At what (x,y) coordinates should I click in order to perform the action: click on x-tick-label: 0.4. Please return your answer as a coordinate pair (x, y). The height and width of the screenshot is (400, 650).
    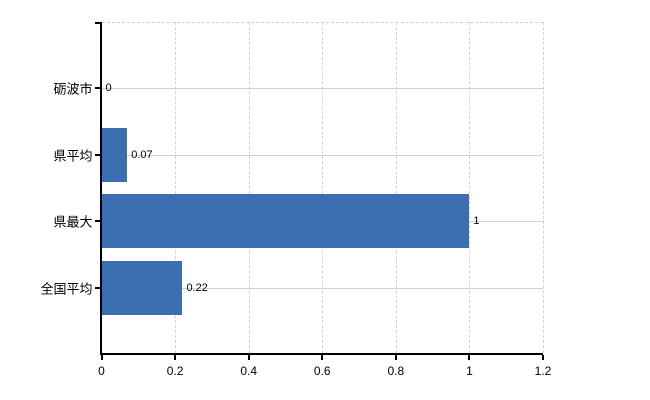
    Looking at the image, I should click on (248, 371).